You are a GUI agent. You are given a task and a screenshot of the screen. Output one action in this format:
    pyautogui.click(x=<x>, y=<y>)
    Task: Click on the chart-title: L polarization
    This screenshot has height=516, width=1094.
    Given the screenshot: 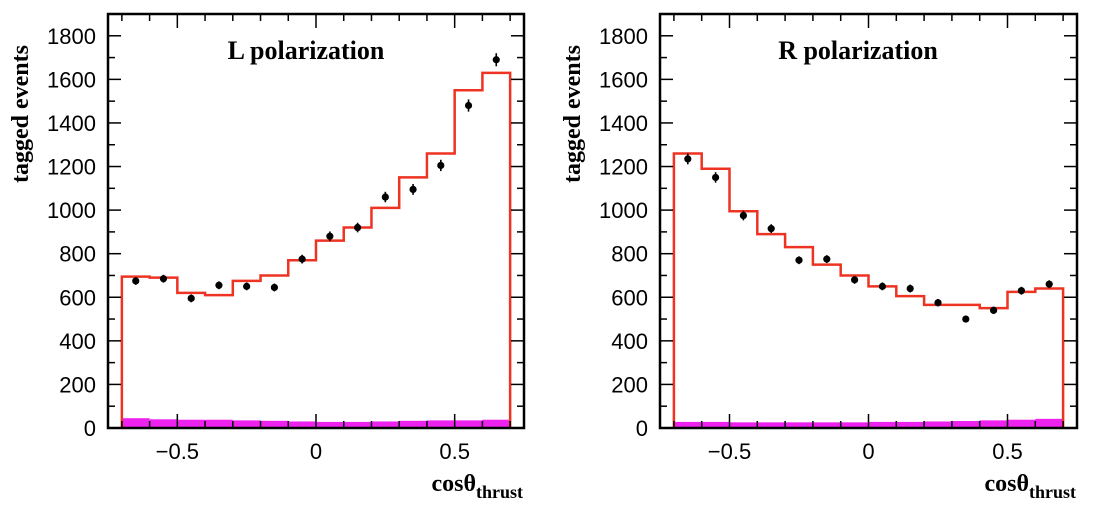 What is the action you would take?
    pyautogui.click(x=306, y=50)
    